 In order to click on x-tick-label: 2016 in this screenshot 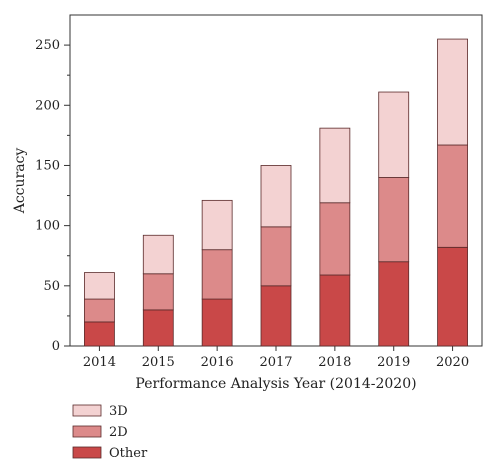, I will do `click(217, 362)`.